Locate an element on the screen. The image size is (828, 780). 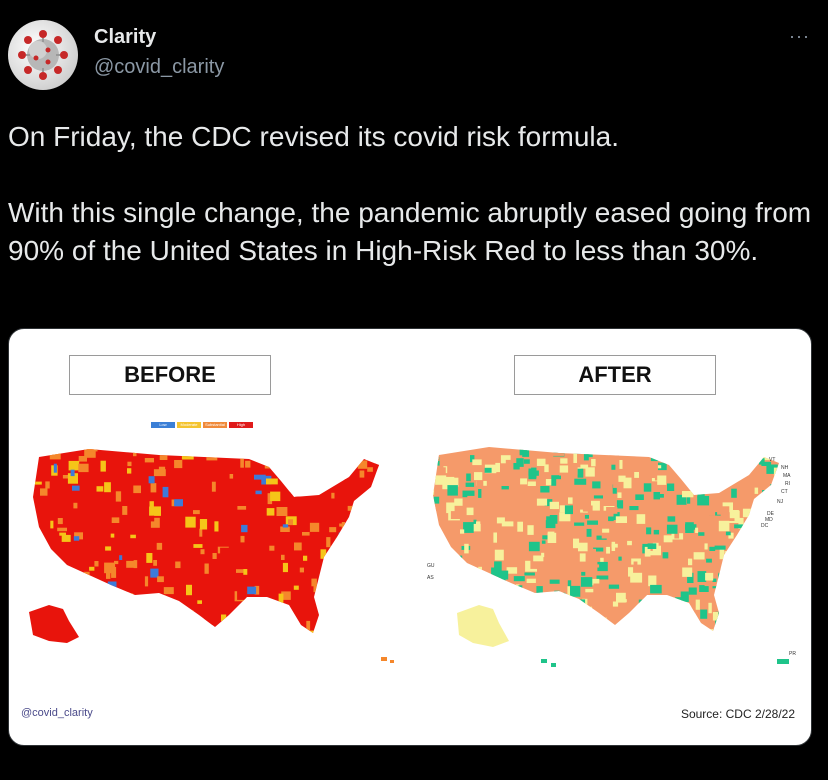
author-name: Clarity is located at coordinates (125, 37).